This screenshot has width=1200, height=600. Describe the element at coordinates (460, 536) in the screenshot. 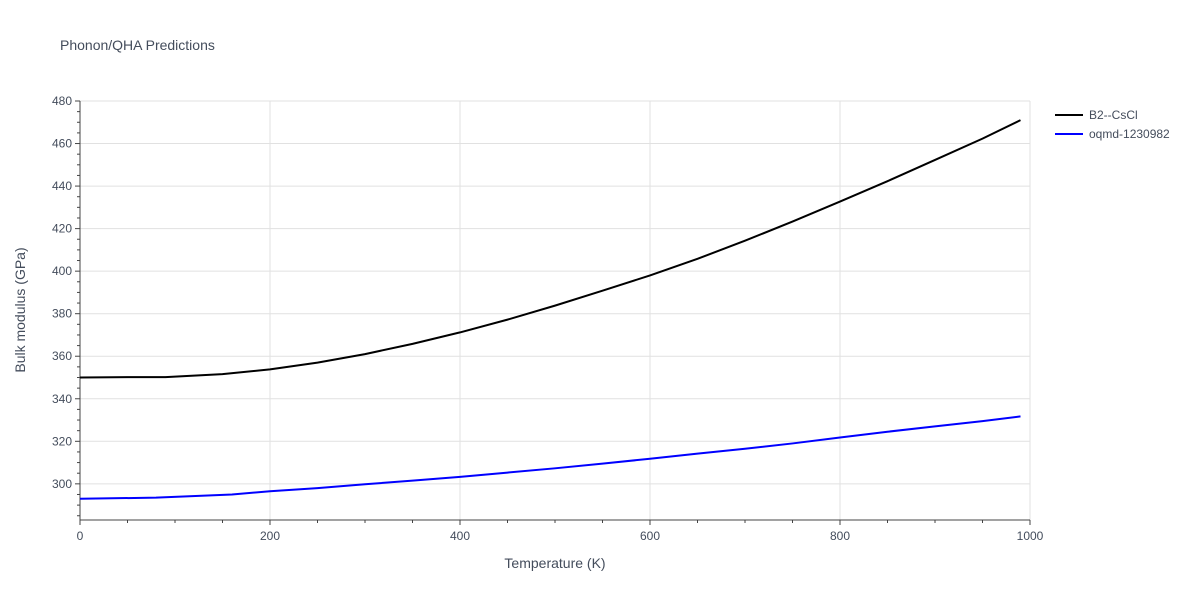

I see `x-tick-label: 400` at that location.